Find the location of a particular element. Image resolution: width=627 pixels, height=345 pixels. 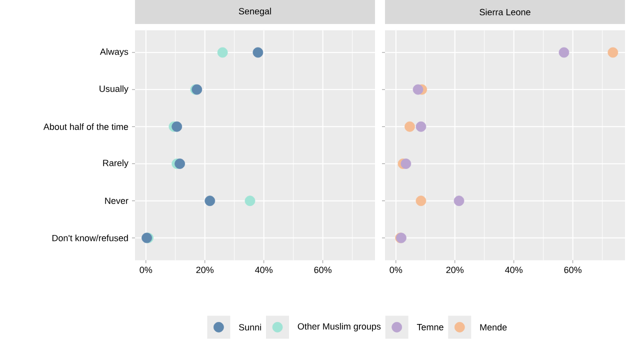

chart-title: Senegal is located at coordinates (254, 12).